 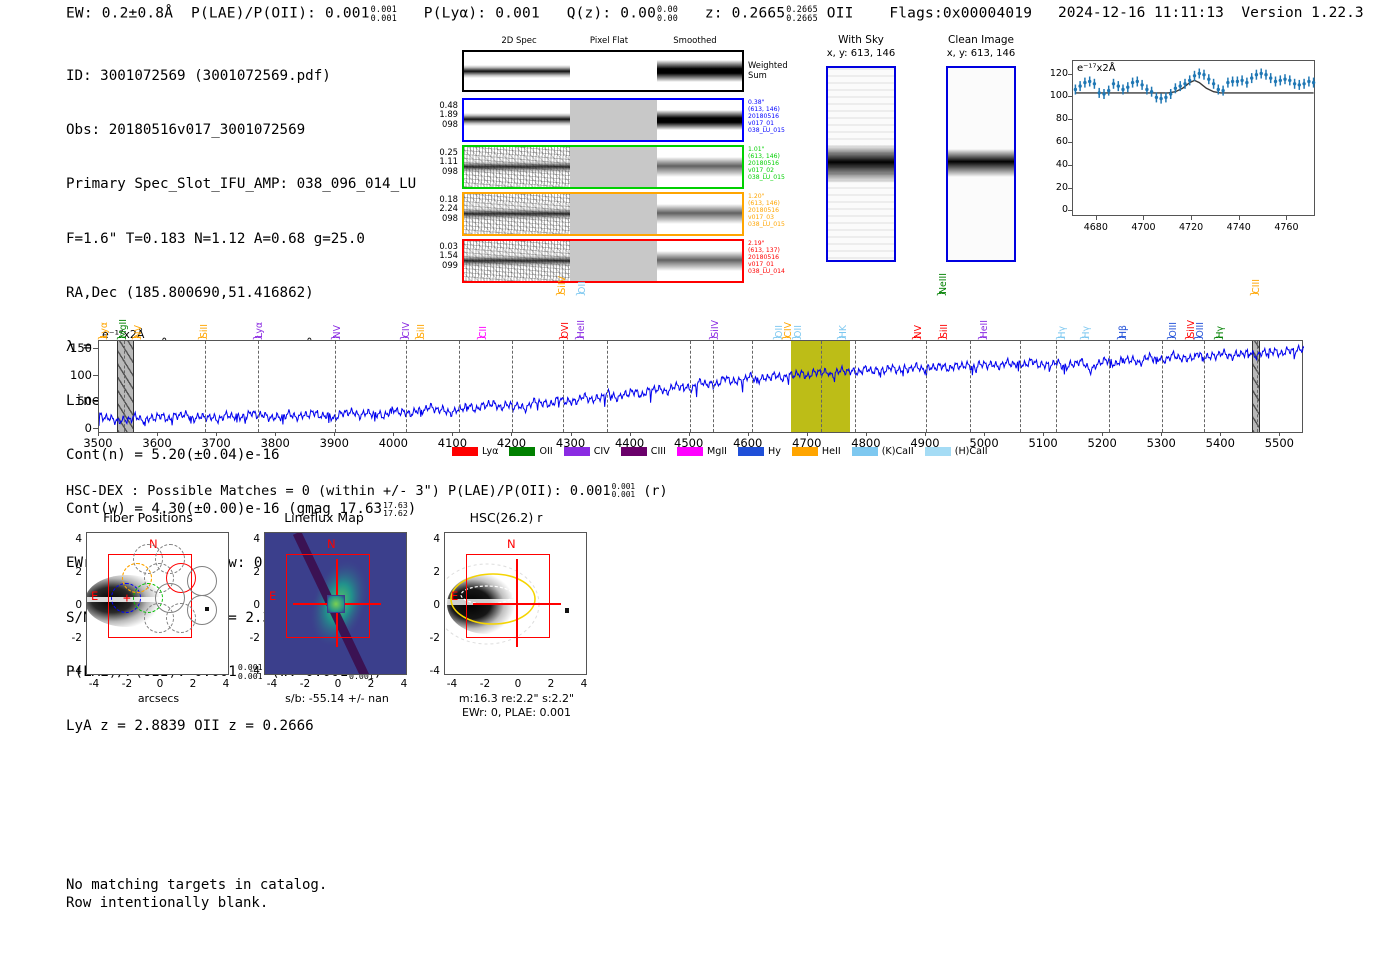 What do you see at coordinates (95, 428) in the screenshot?
I see `spectrum-y-tickmark` at bounding box center [95, 428].